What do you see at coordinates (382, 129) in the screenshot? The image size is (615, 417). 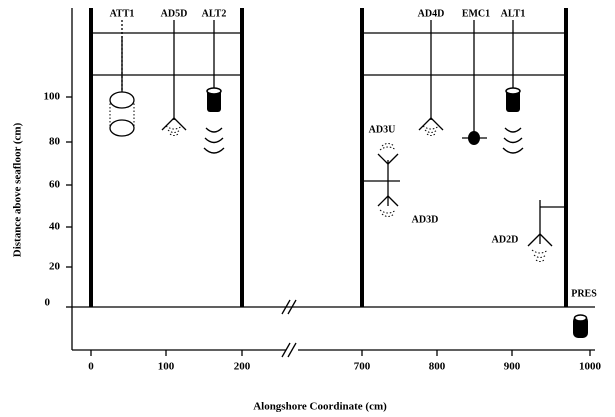 I see `instrument-label: AD3U` at bounding box center [382, 129].